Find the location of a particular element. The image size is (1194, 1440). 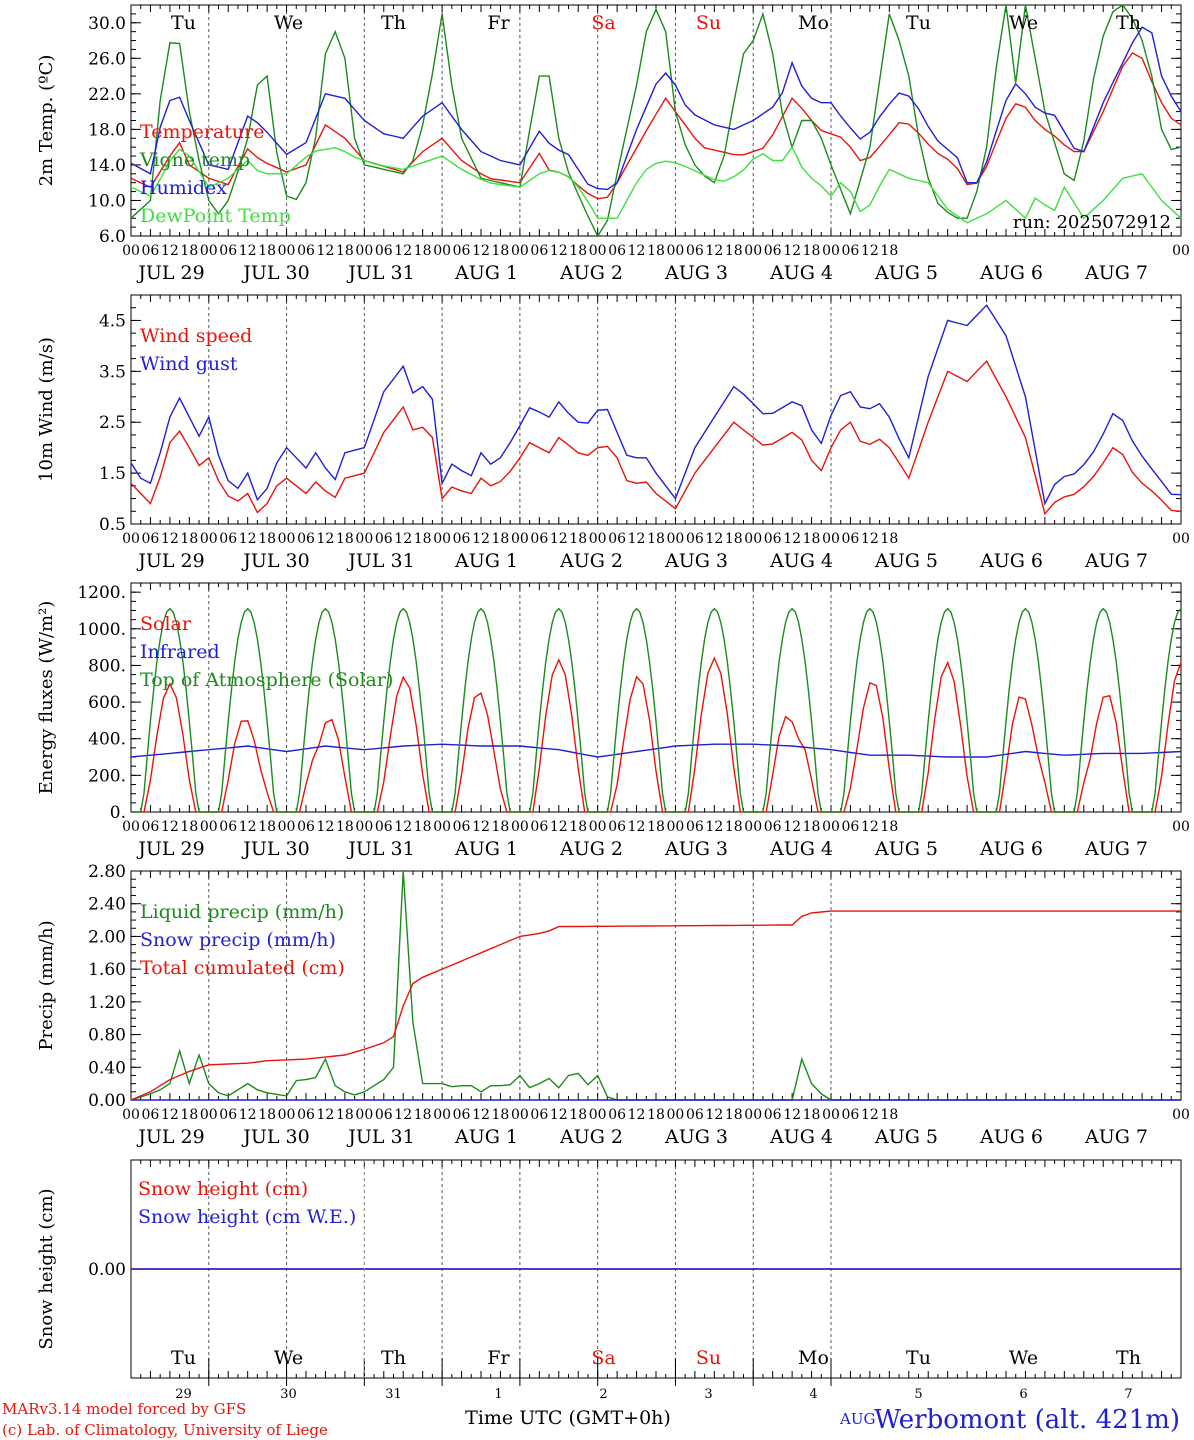

precip-ytick-label: 0.40 is located at coordinates (107, 1068).